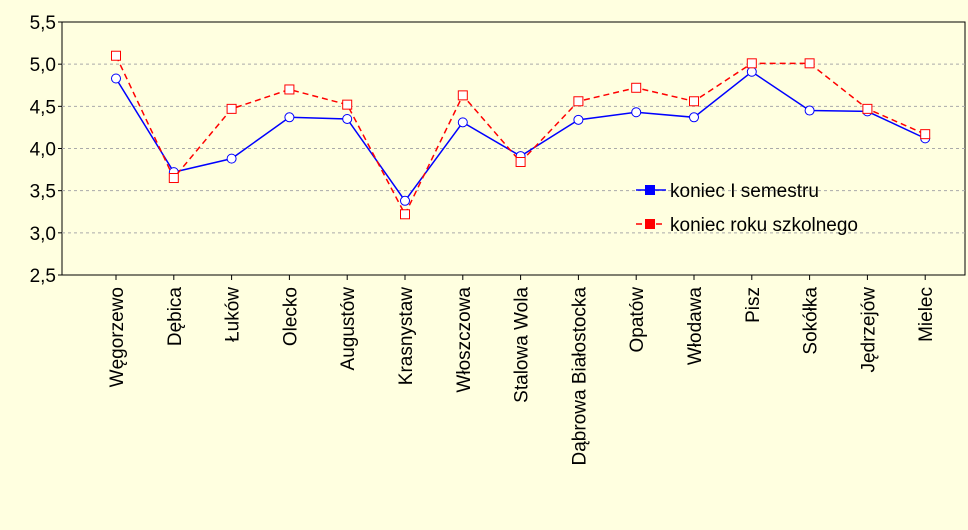 The image size is (968, 530). Describe the element at coordinates (43, 234) in the screenshot. I see `y-tick-label: 3,0` at that location.